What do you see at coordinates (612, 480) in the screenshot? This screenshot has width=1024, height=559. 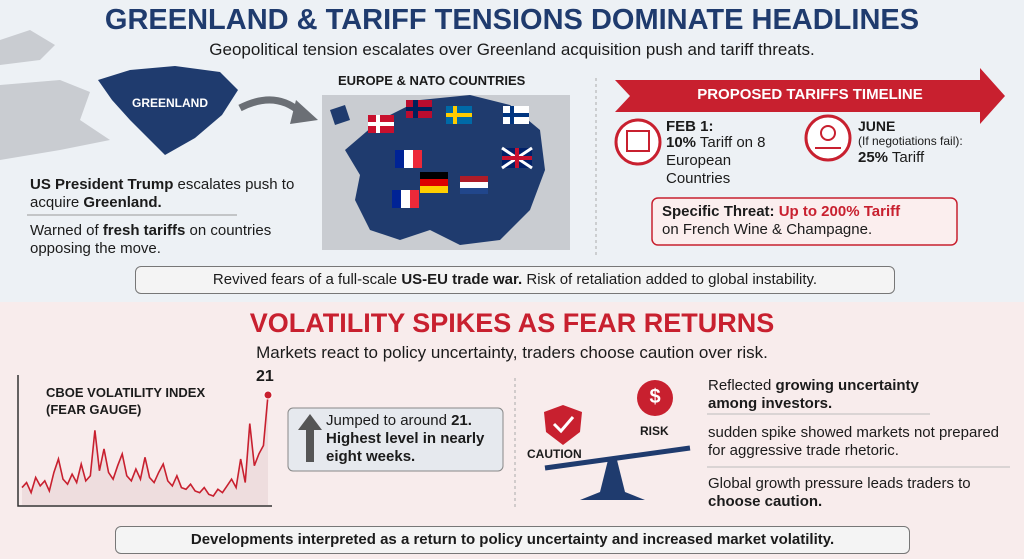 I see `scale-stand` at bounding box center [612, 480].